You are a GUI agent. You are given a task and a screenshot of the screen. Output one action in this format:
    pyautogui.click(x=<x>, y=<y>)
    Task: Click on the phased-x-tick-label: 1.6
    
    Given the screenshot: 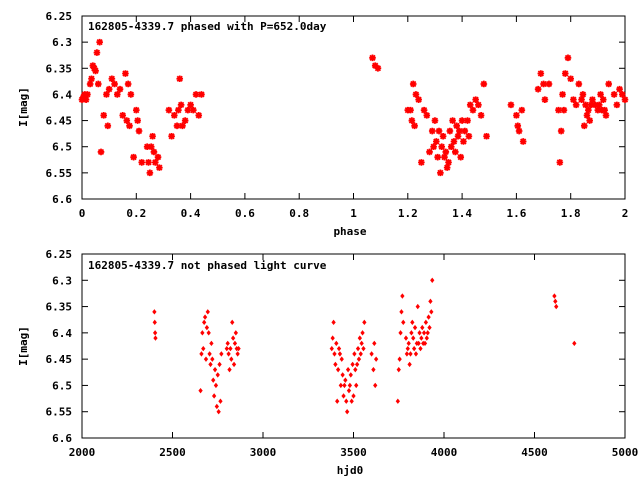 What is the action you would take?
    pyautogui.click(x=516, y=213)
    